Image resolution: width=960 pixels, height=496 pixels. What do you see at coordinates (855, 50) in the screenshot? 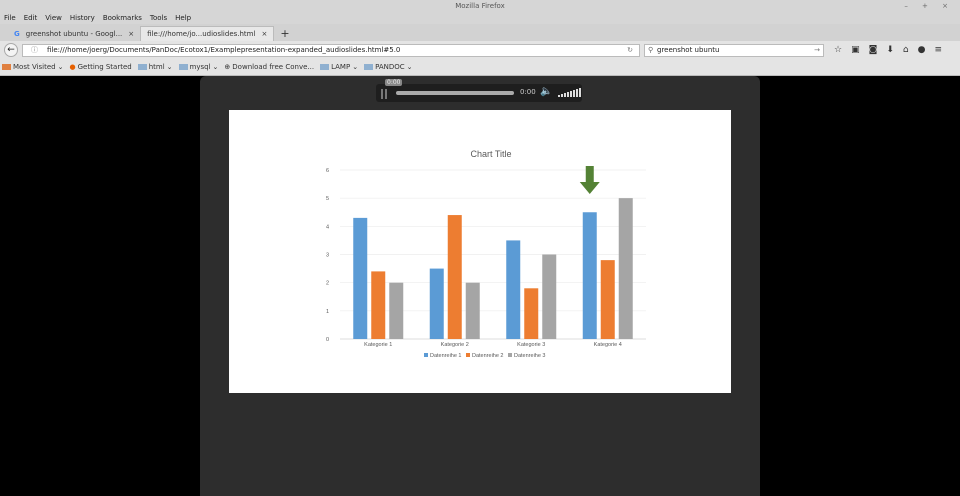
I see `clipboard-icon: ▣` at bounding box center [855, 50].